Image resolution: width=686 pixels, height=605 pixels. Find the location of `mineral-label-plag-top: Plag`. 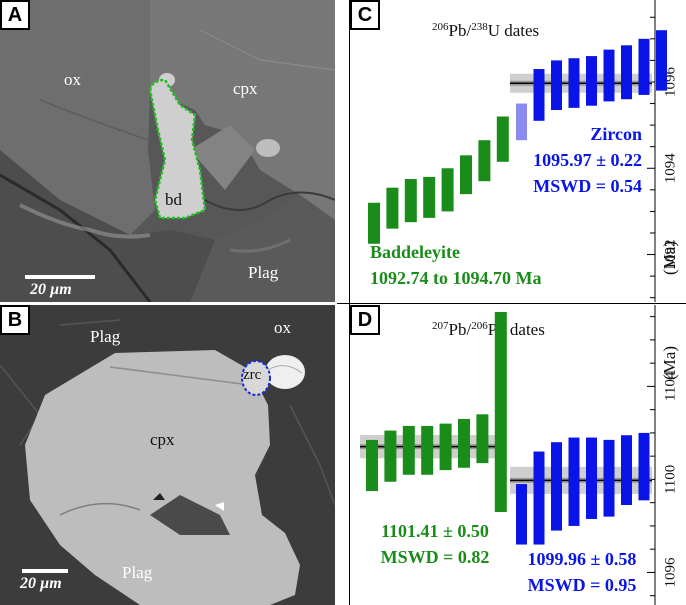

mineral-label-plag-top: Plag is located at coordinates (105, 336).